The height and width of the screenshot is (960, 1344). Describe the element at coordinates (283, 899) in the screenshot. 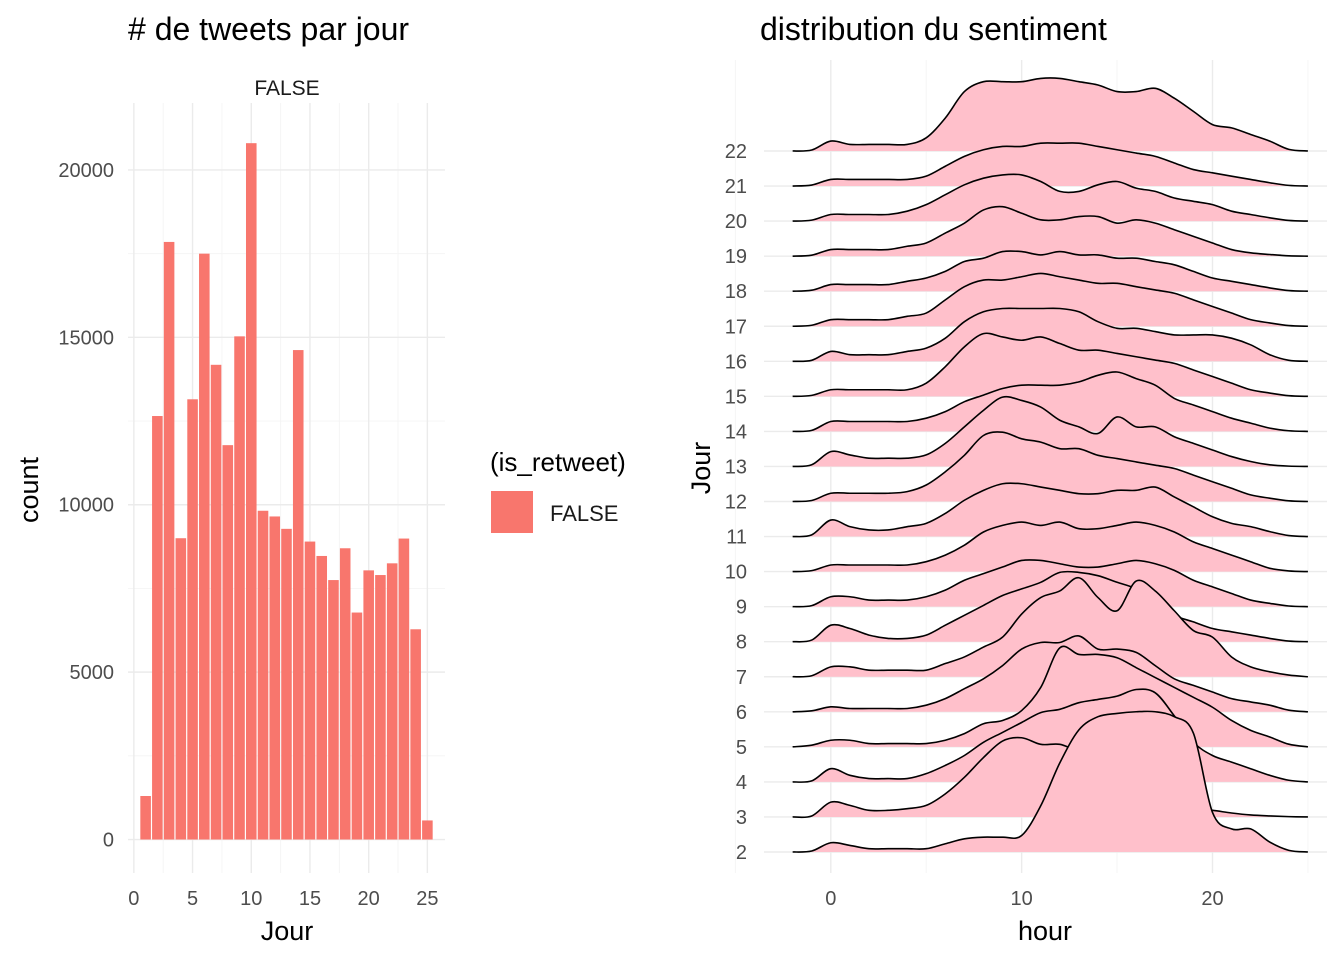

I see `bar-chart-x-ticks: 0 5 10 15 20 25` at that location.